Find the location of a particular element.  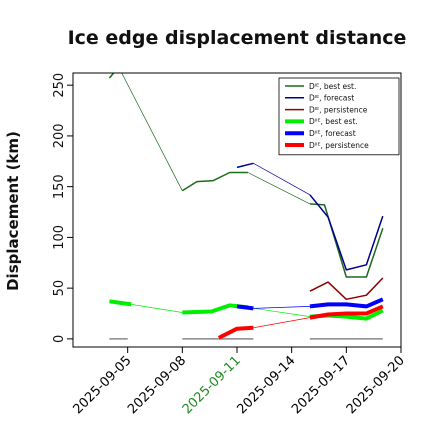

legend-label-5: Dᴵᴵᴱ, persistence is located at coordinates (339, 145).